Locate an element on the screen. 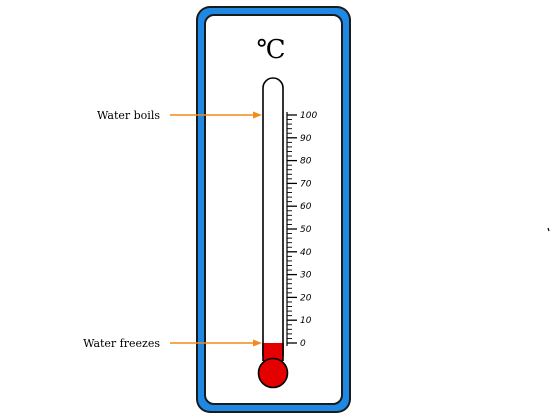  thermometer-tube is located at coordinates (273, 216).